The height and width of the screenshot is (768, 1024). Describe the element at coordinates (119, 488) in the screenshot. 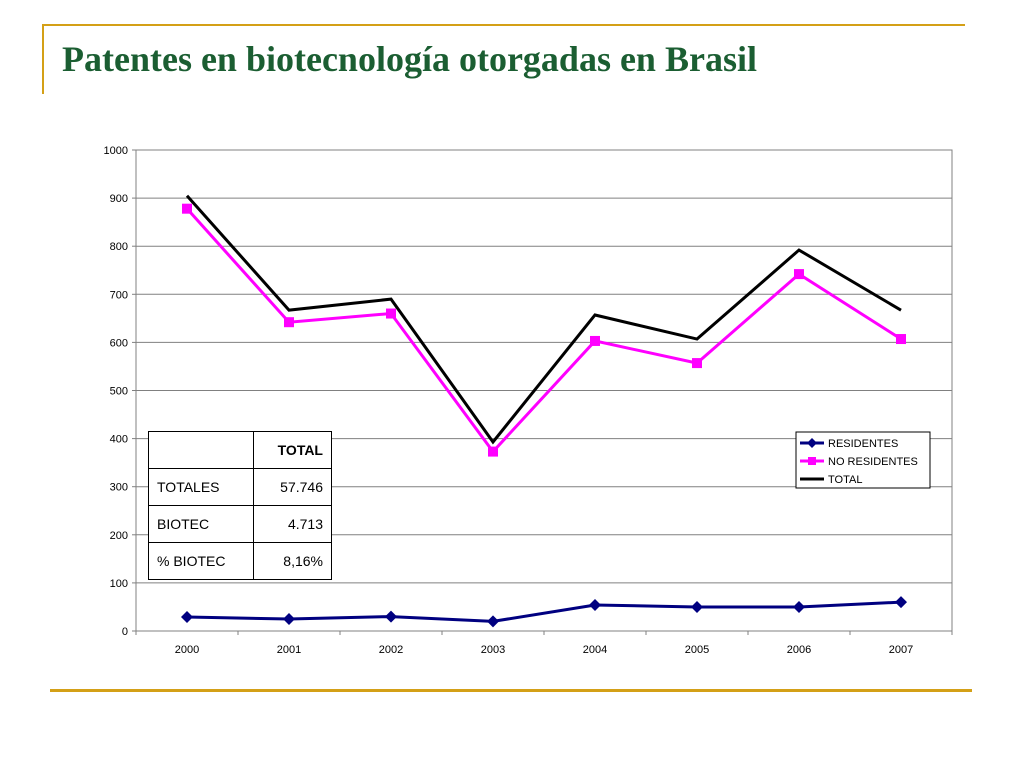

I see `y-tick-label: 300` at that location.